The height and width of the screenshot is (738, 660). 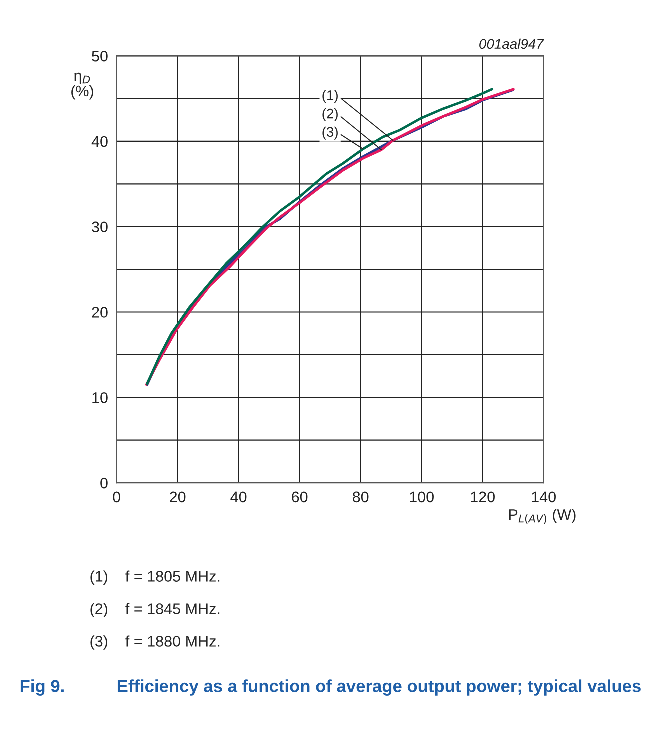 What do you see at coordinates (178, 497) in the screenshot?
I see `x-tick-label: 20` at bounding box center [178, 497].